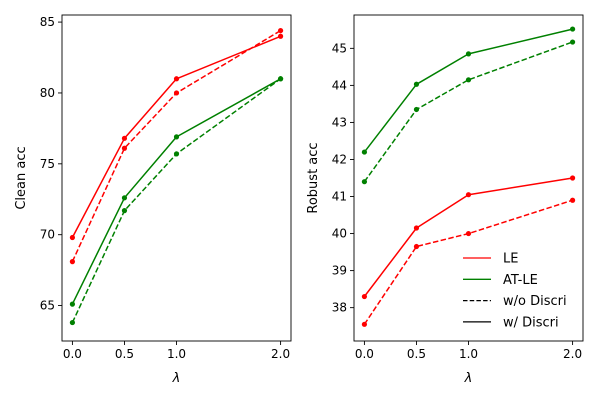 The width and height of the screenshot is (600, 400). I want to click on y-tick-label: 41, so click(339, 197).